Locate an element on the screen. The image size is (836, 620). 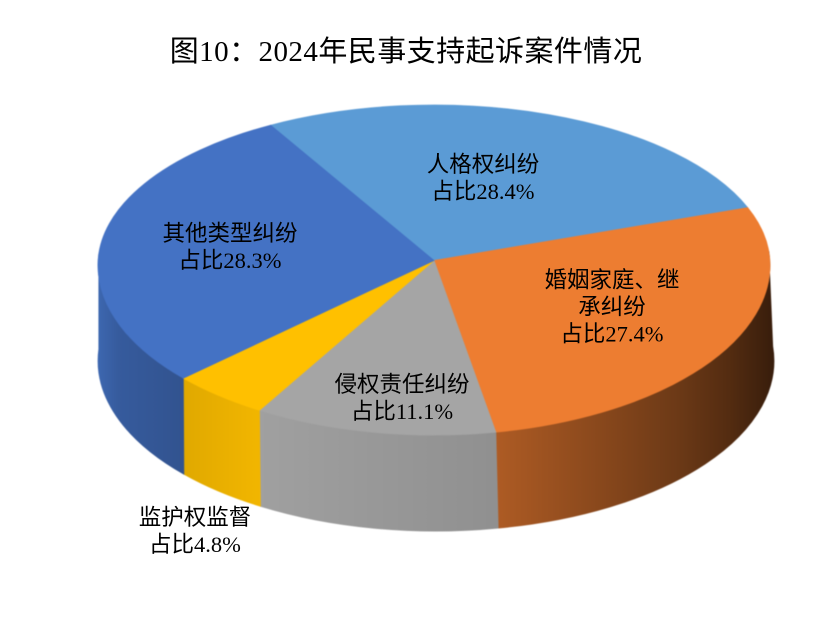
slice-share: 占比4.8% is located at coordinates (195, 544).